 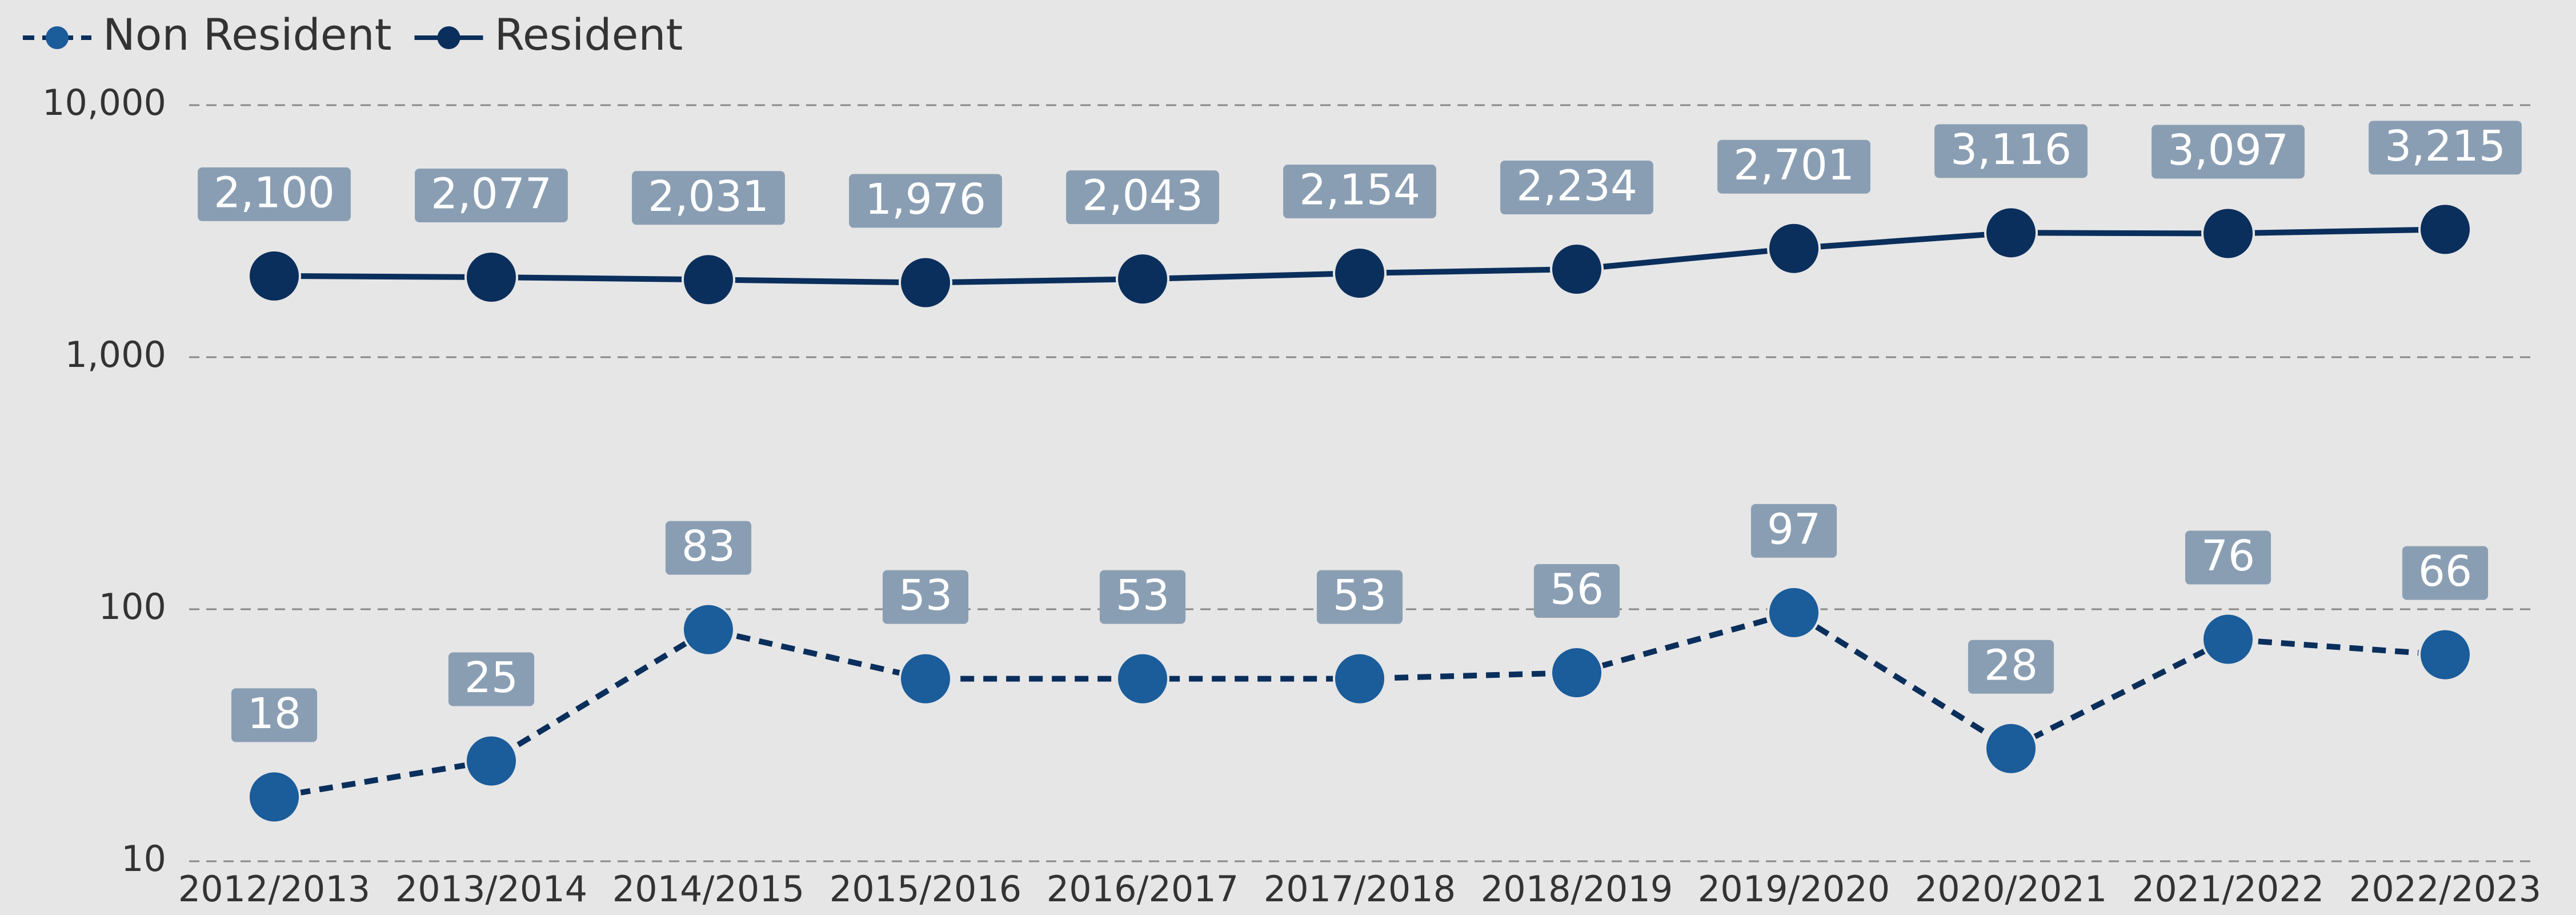 I want to click on data-label: 2,077, so click(x=491, y=195).